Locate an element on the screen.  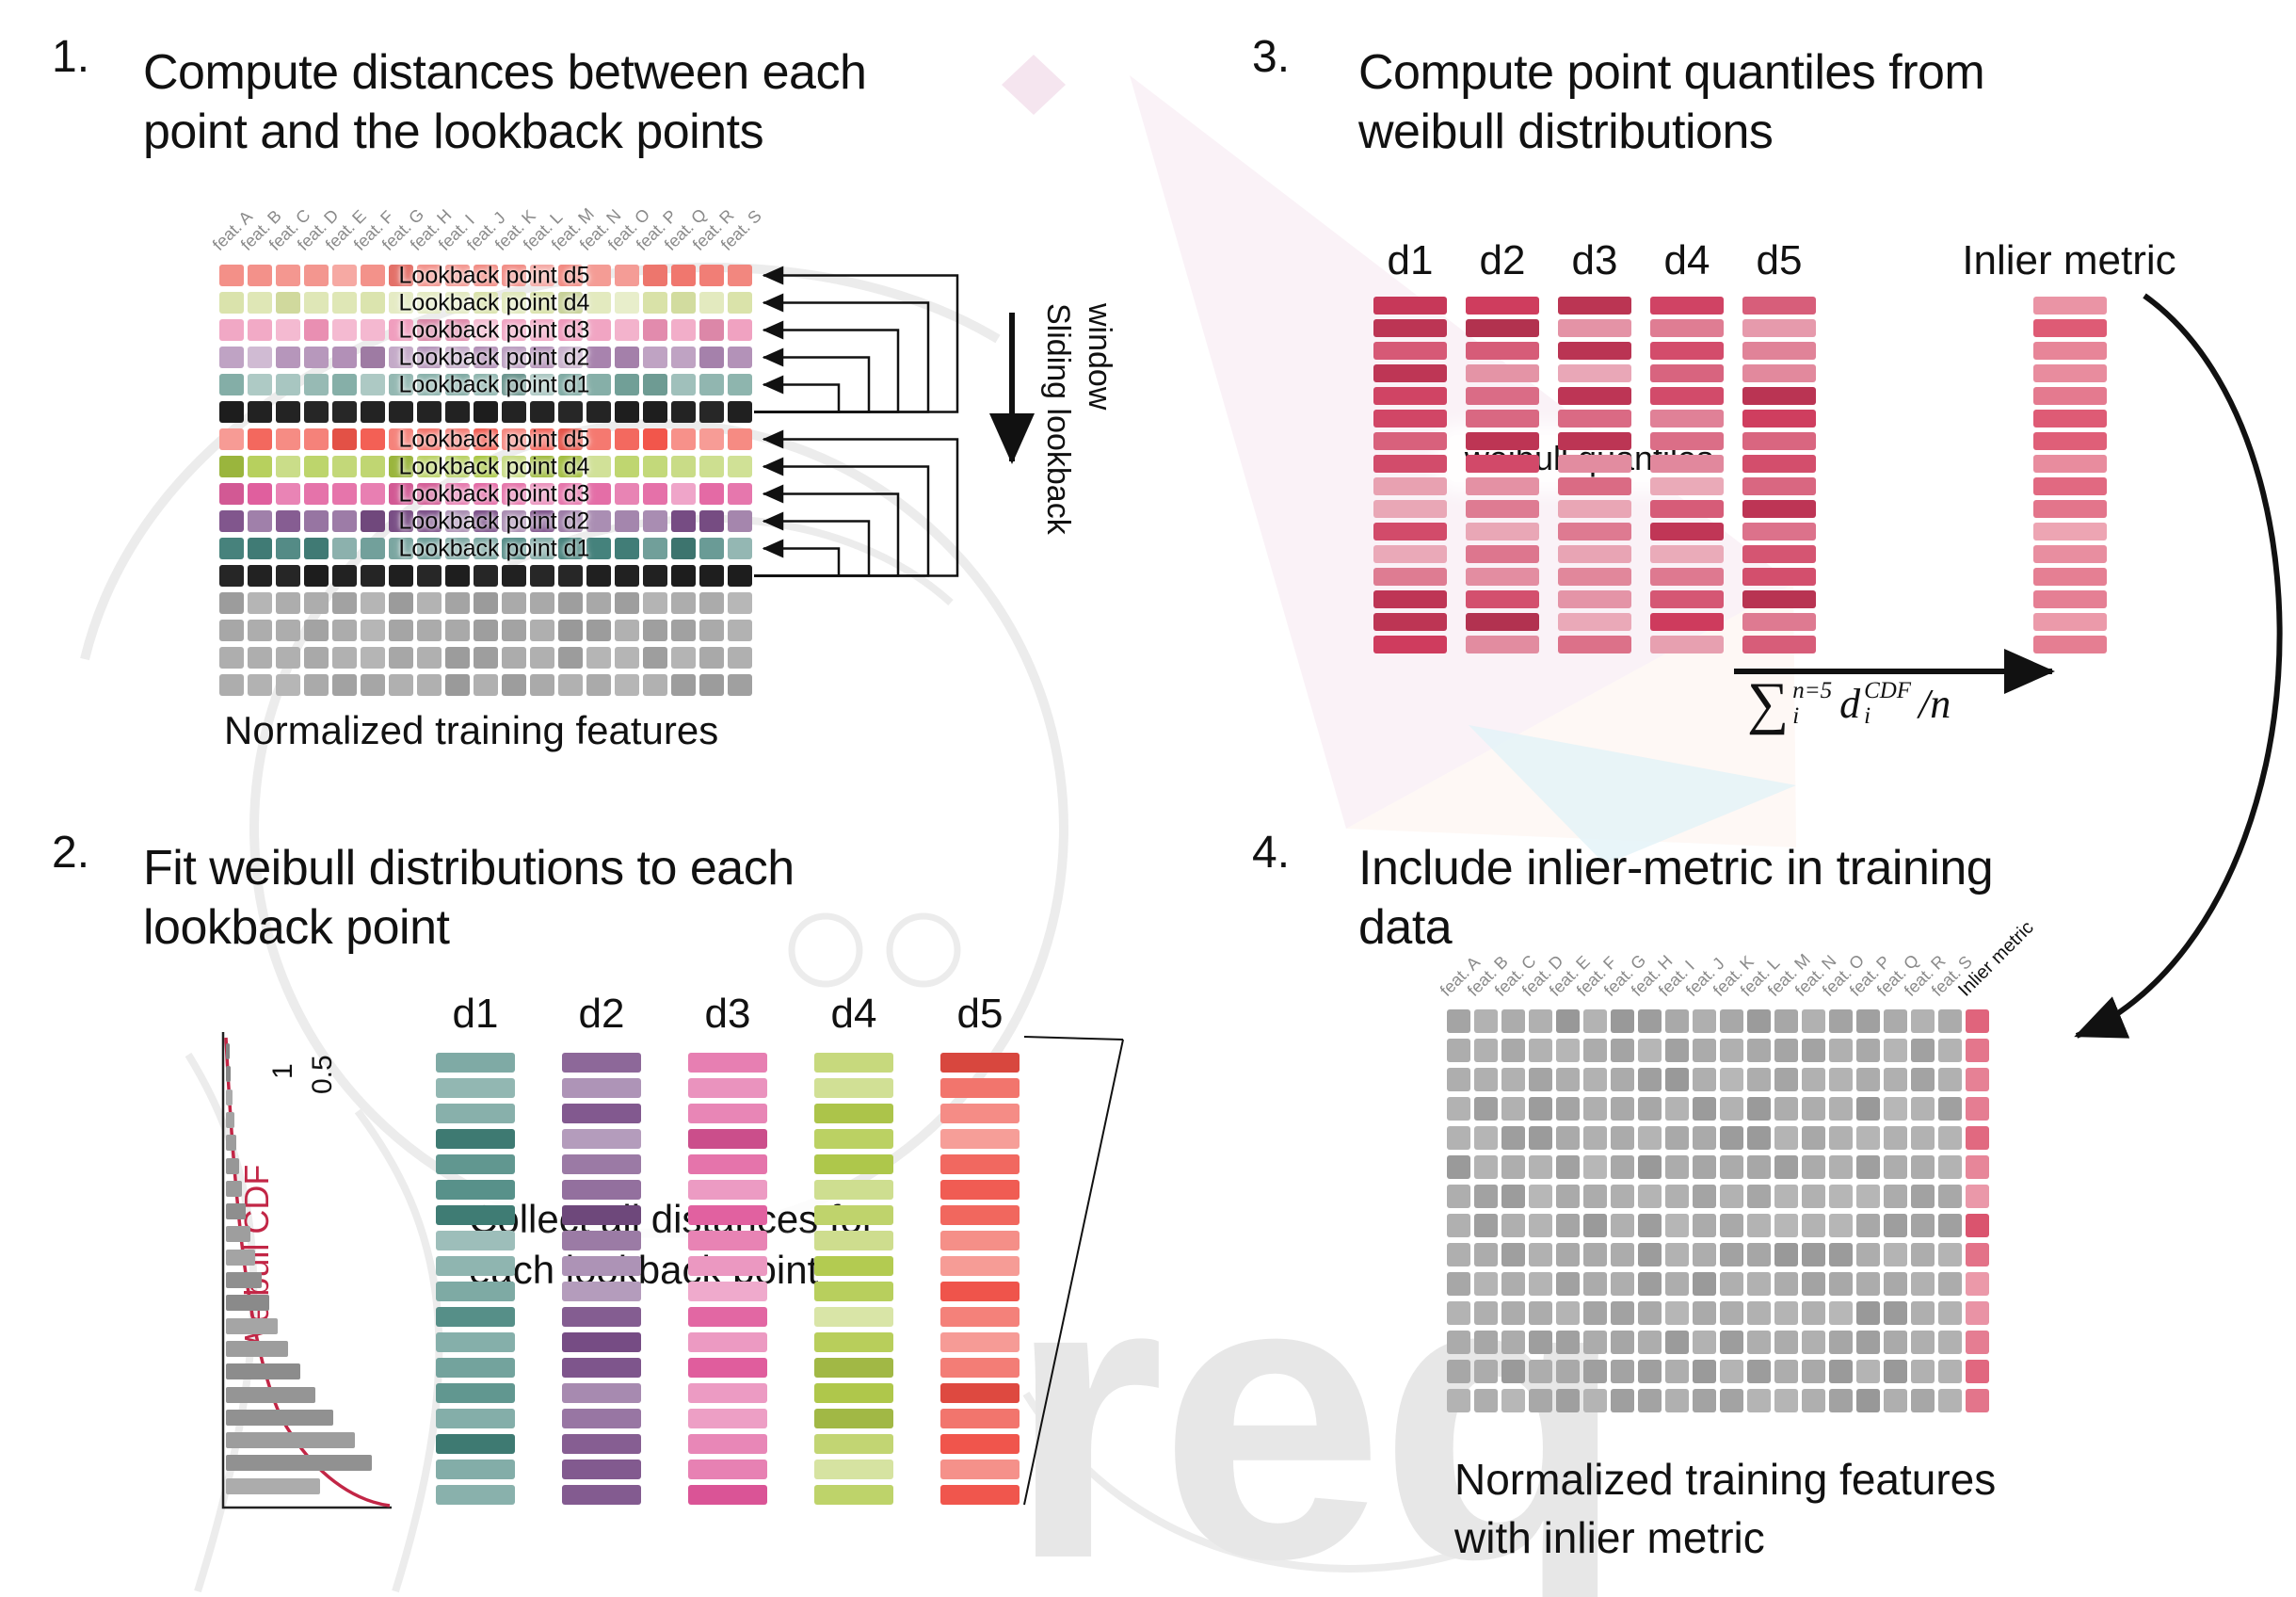
formula-sum-sup: n=5 is located at coordinates (1813, 690).